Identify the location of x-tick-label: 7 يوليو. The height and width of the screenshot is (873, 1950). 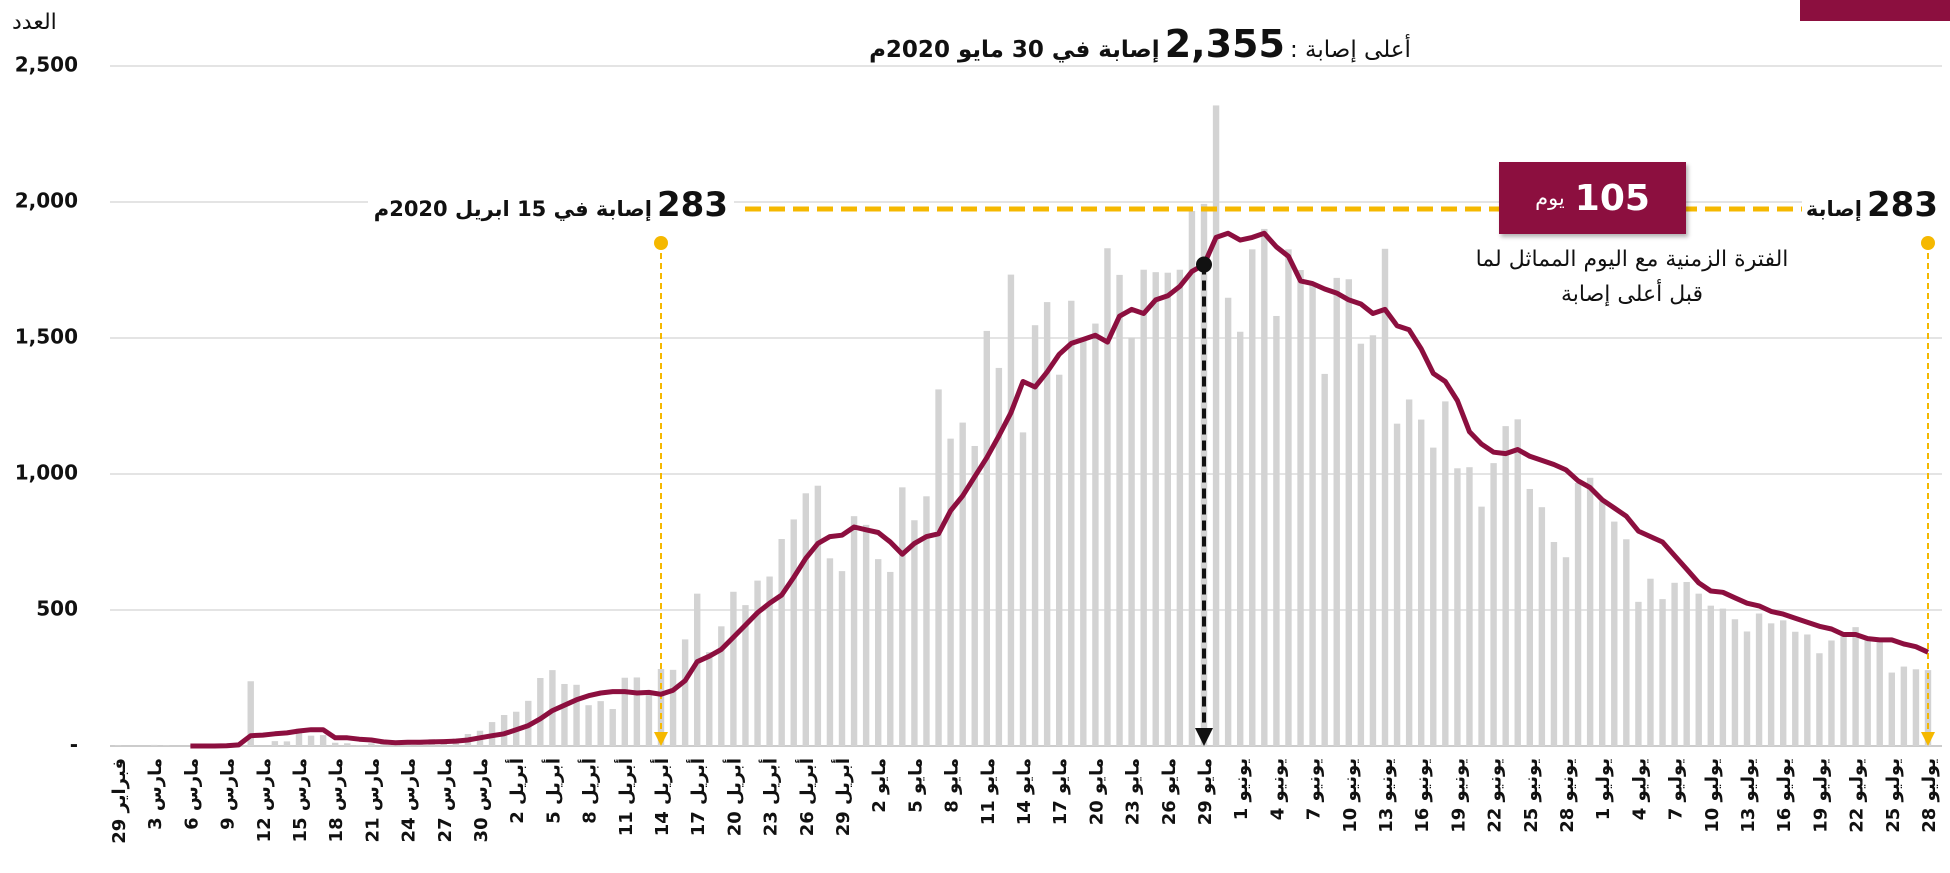
(1676, 789).